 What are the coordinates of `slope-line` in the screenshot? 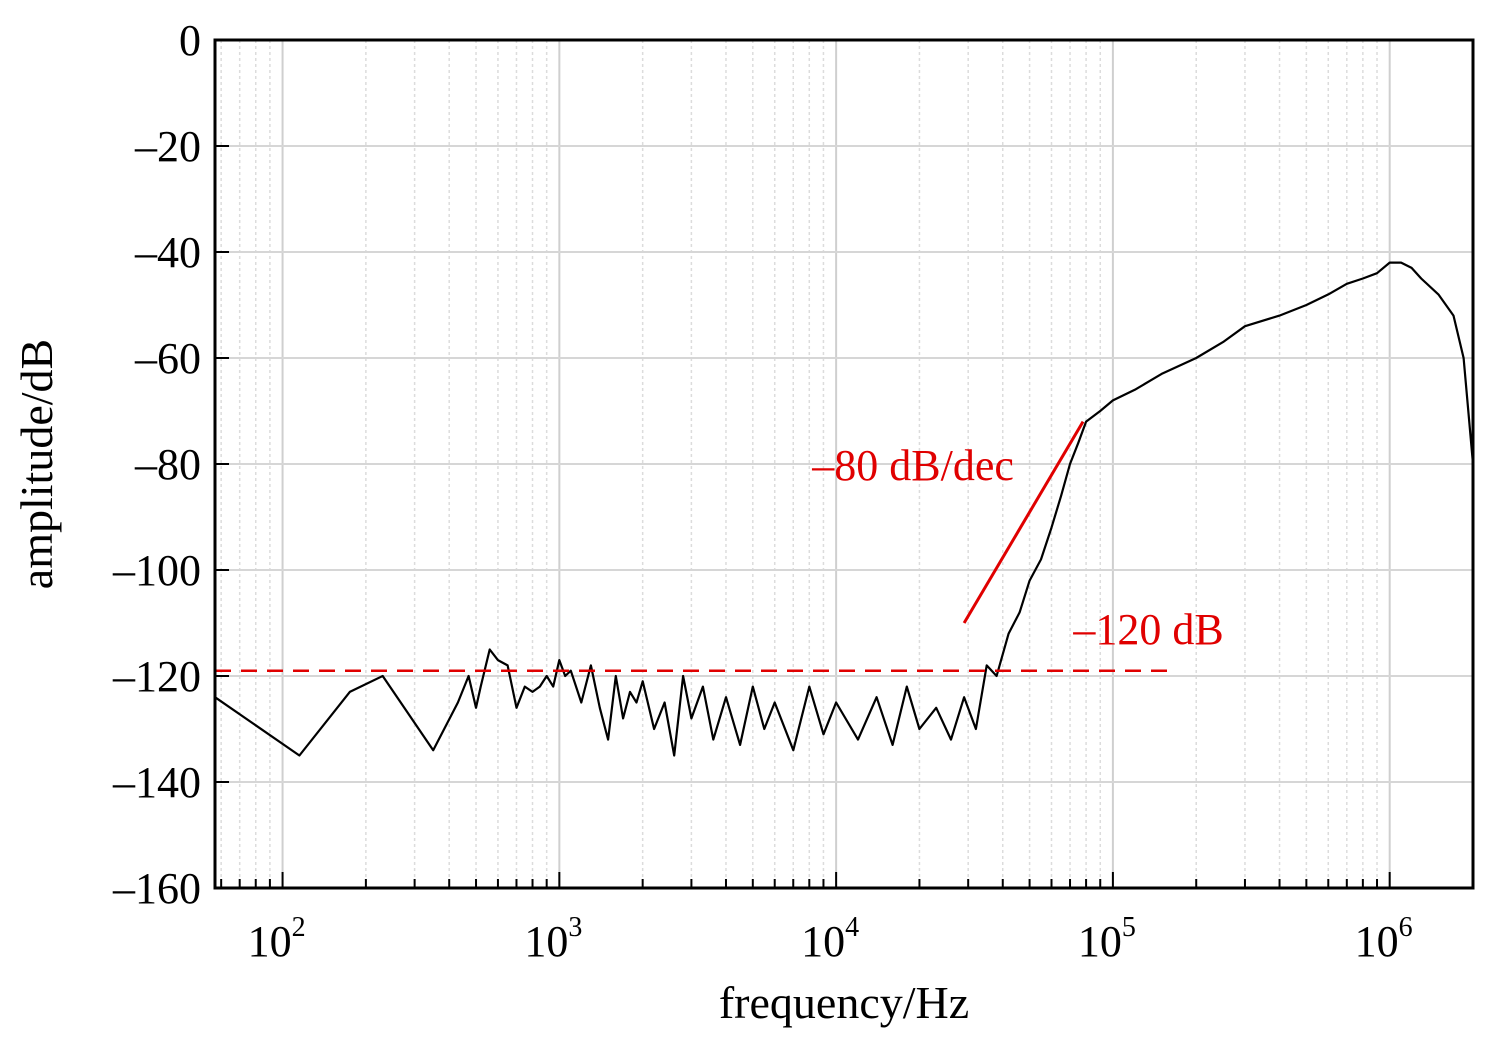 It's located at (1023, 522).